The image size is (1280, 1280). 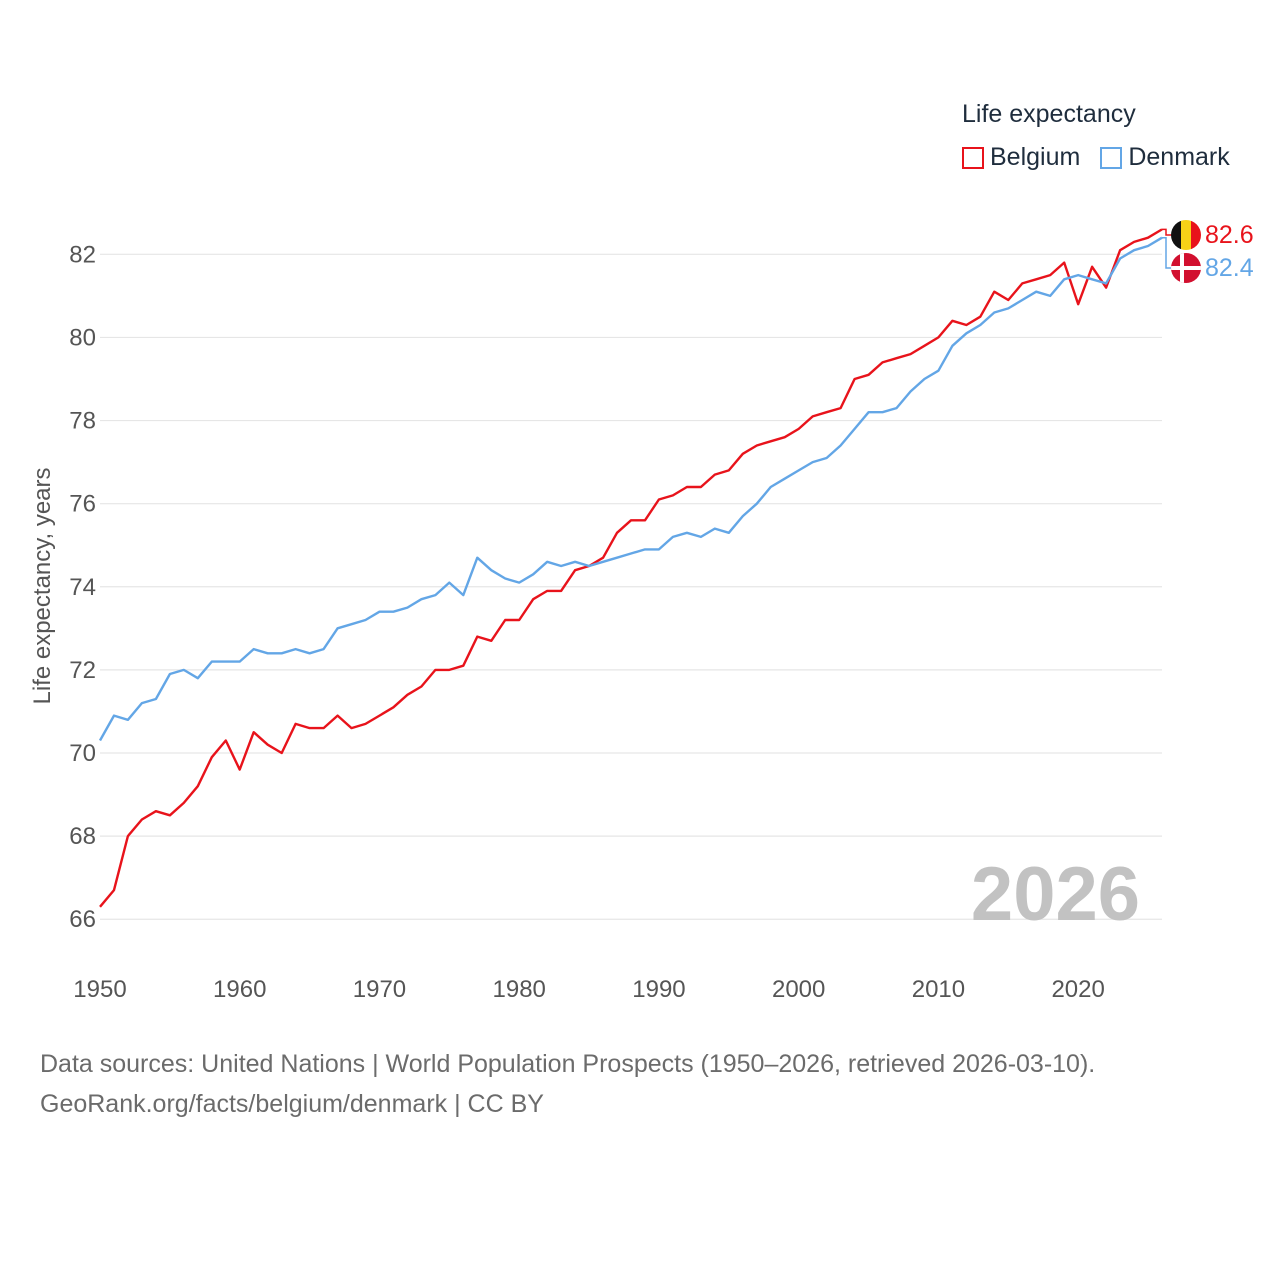 I want to click on legend-label-belgium: Belgium, so click(x=1035, y=157).